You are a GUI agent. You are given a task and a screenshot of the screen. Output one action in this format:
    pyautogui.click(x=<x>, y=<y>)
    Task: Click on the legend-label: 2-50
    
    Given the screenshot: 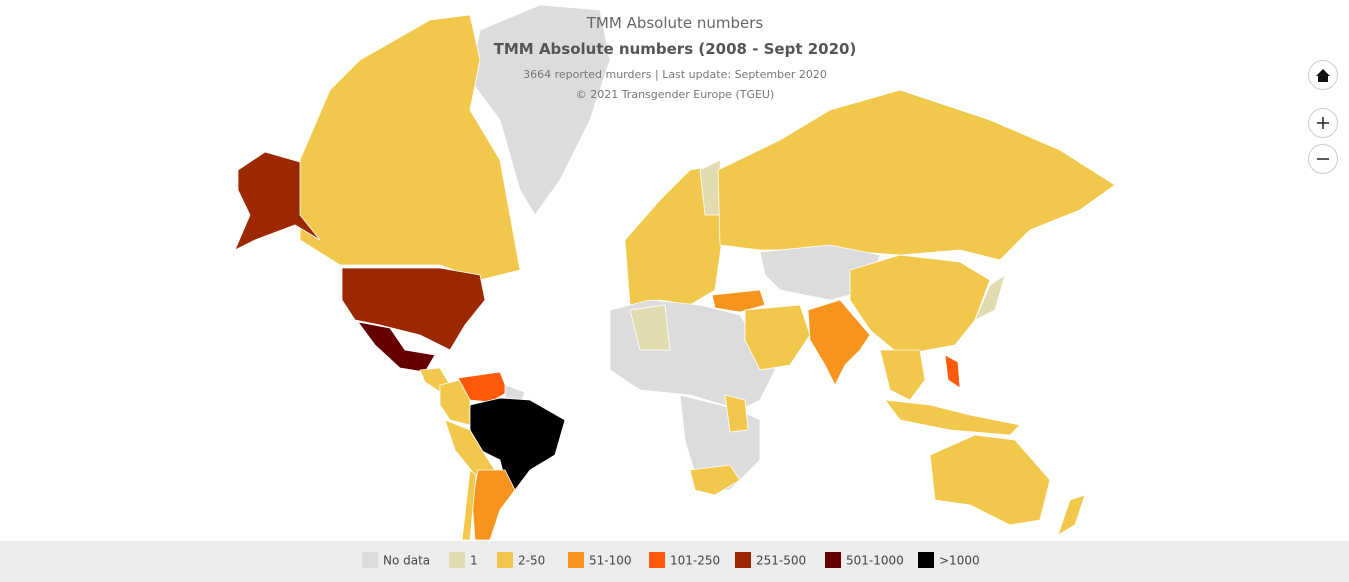 What is the action you would take?
    pyautogui.click(x=531, y=561)
    